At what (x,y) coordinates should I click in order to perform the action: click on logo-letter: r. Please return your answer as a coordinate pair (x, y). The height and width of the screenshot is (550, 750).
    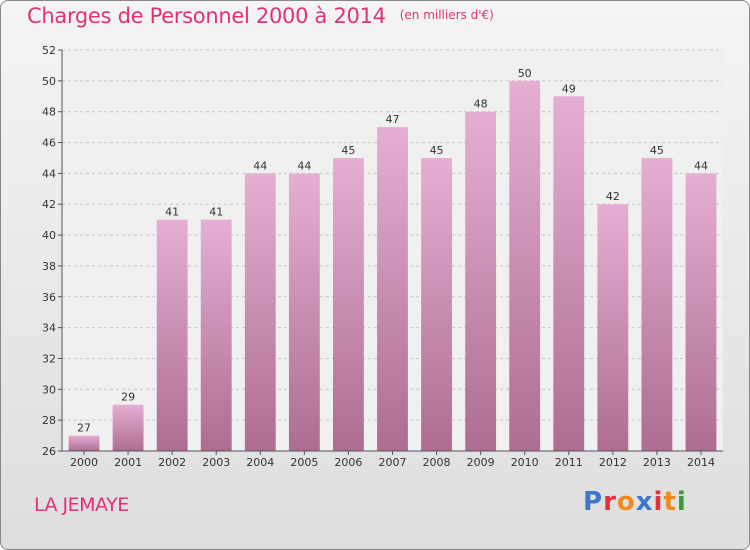
    Looking at the image, I should click on (610, 502).